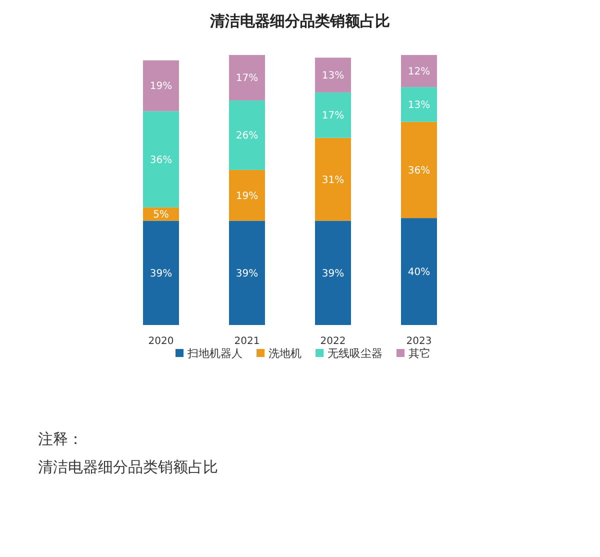 This screenshot has height=557, width=600. I want to click on chart-title: 清洁电器细分品类销额占比, so click(299, 21).